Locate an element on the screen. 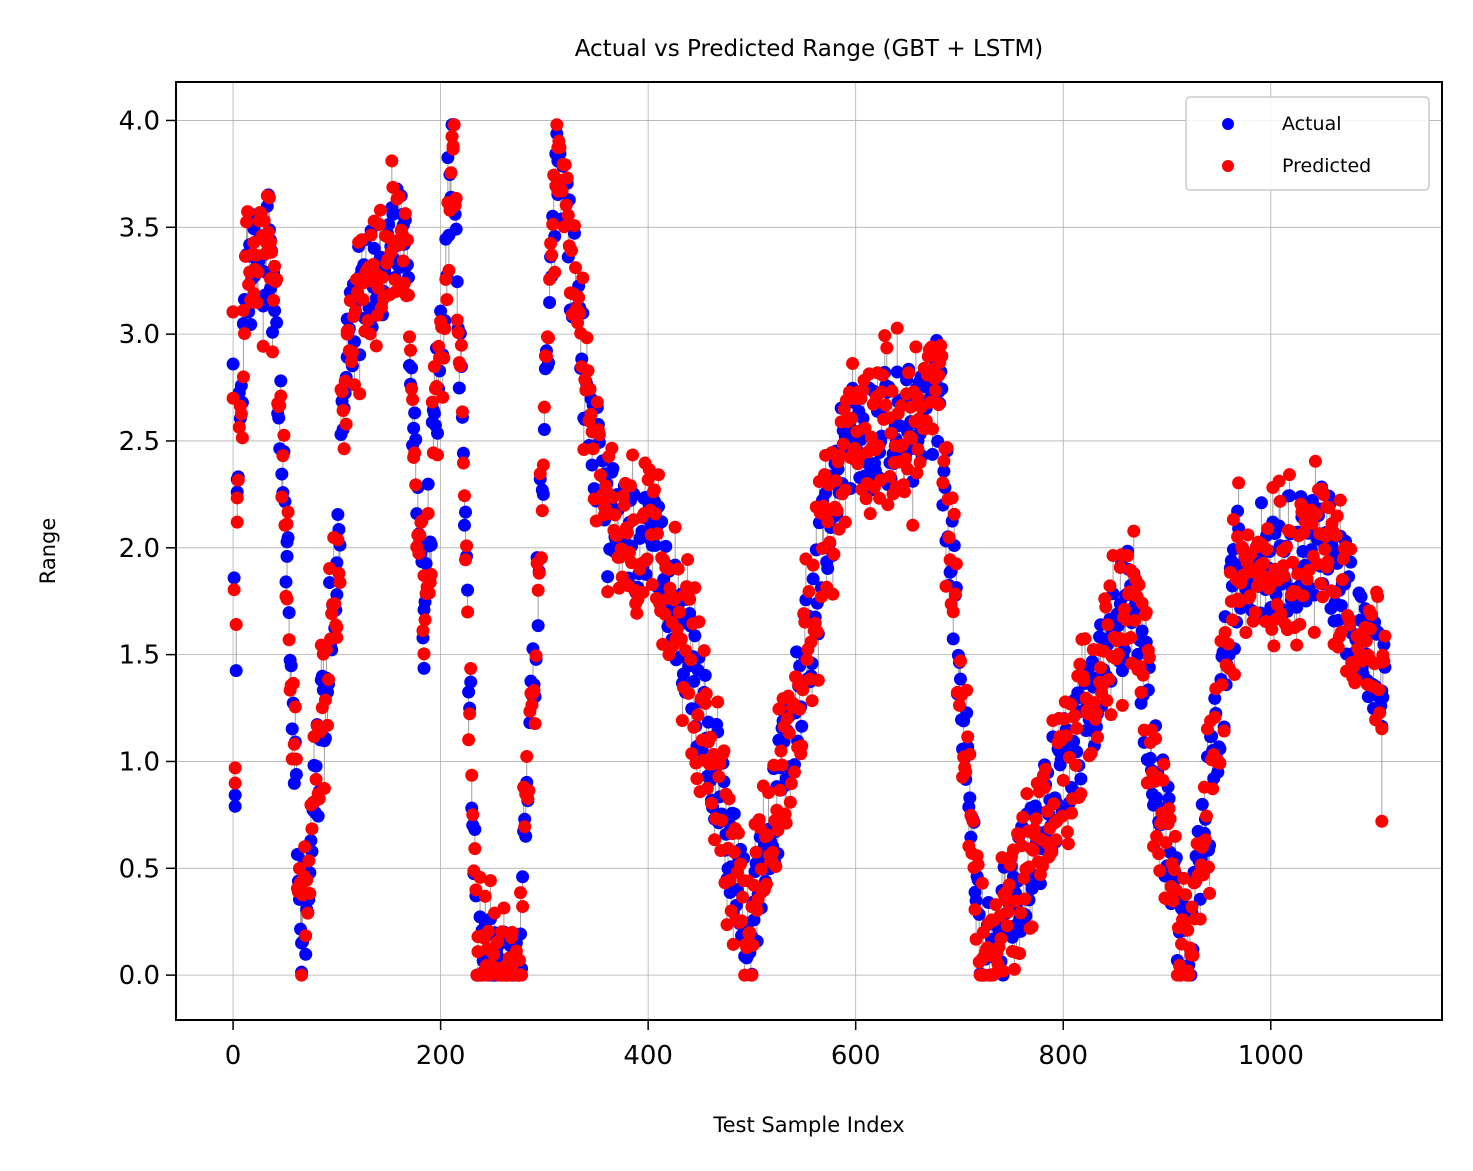 Image resolution: width=1473 pixels, height=1171 pixels. legend-box is located at coordinates (1307, 143).